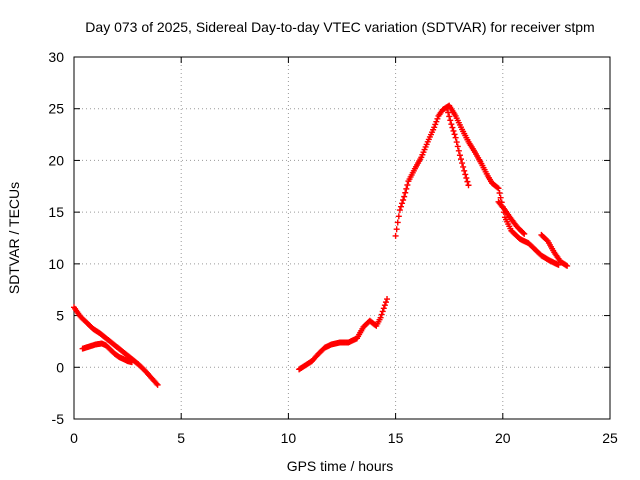 The width and height of the screenshot is (640, 480). I want to click on x-tick-label: 0, so click(74, 438).